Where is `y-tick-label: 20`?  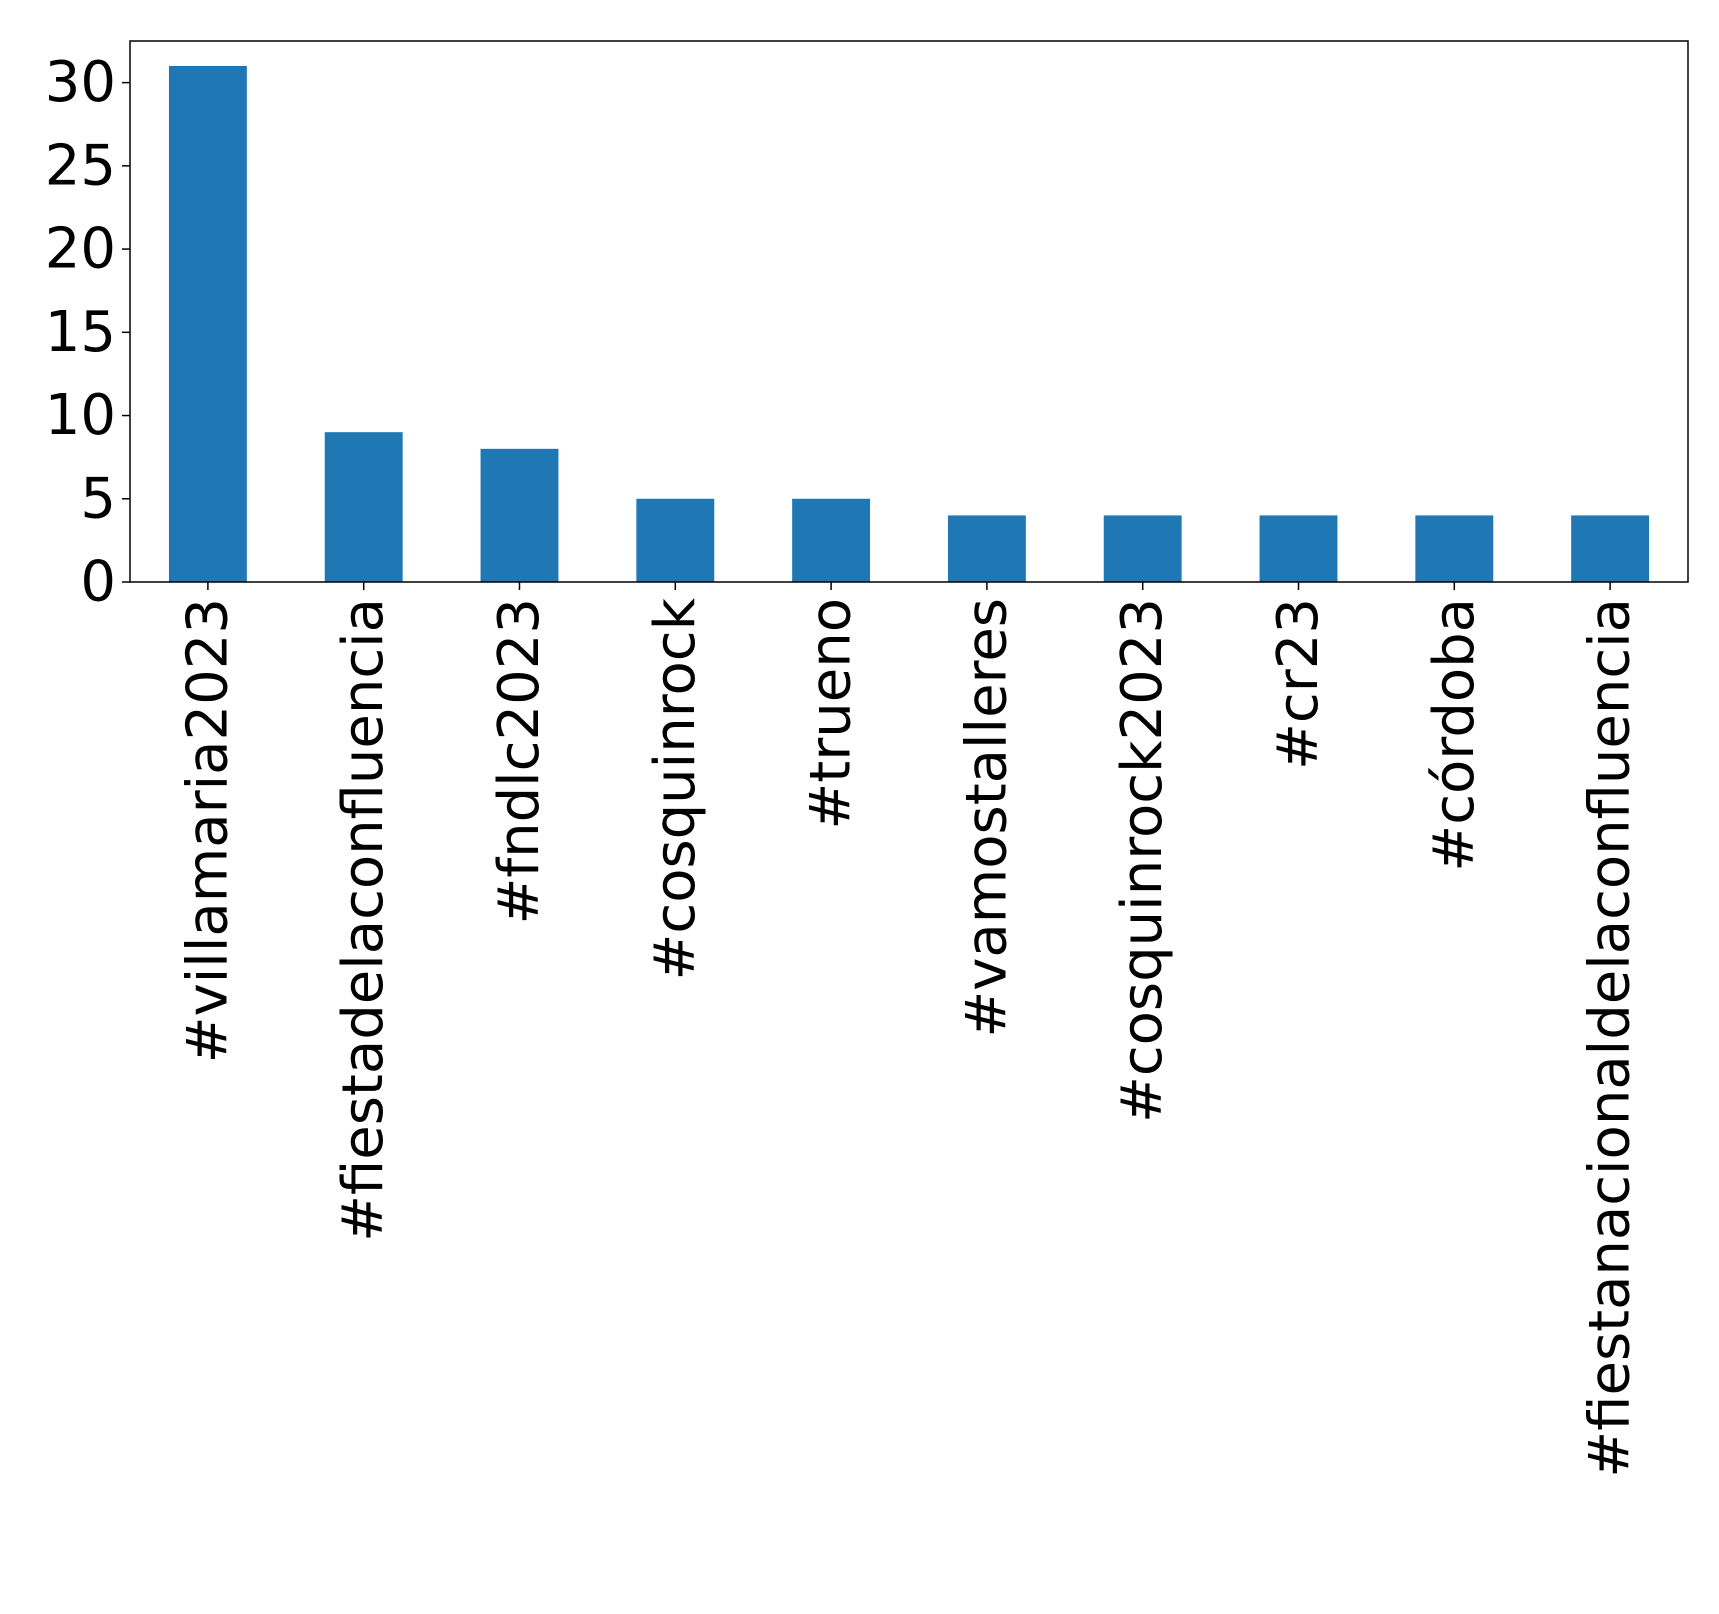
y-tick-label: 20 is located at coordinates (80, 249).